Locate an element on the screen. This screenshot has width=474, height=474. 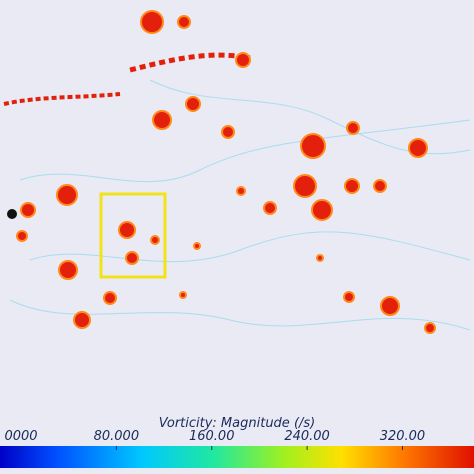
body is located at coordinates (12, 214).